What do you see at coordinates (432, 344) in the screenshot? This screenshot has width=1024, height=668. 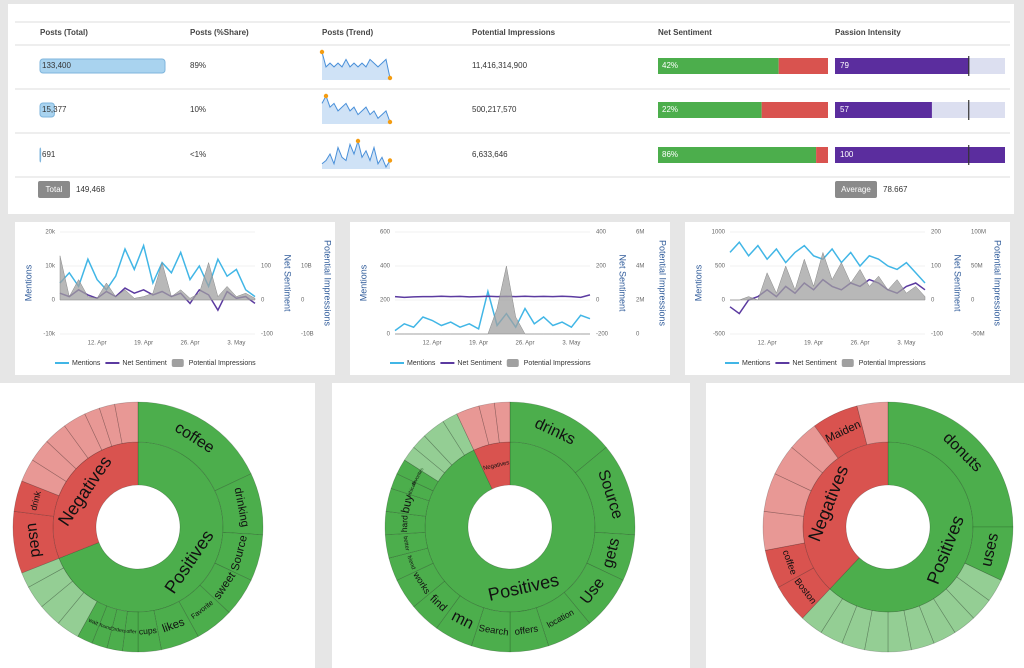 I see `x-tick-label: 12. Apr` at bounding box center [432, 344].